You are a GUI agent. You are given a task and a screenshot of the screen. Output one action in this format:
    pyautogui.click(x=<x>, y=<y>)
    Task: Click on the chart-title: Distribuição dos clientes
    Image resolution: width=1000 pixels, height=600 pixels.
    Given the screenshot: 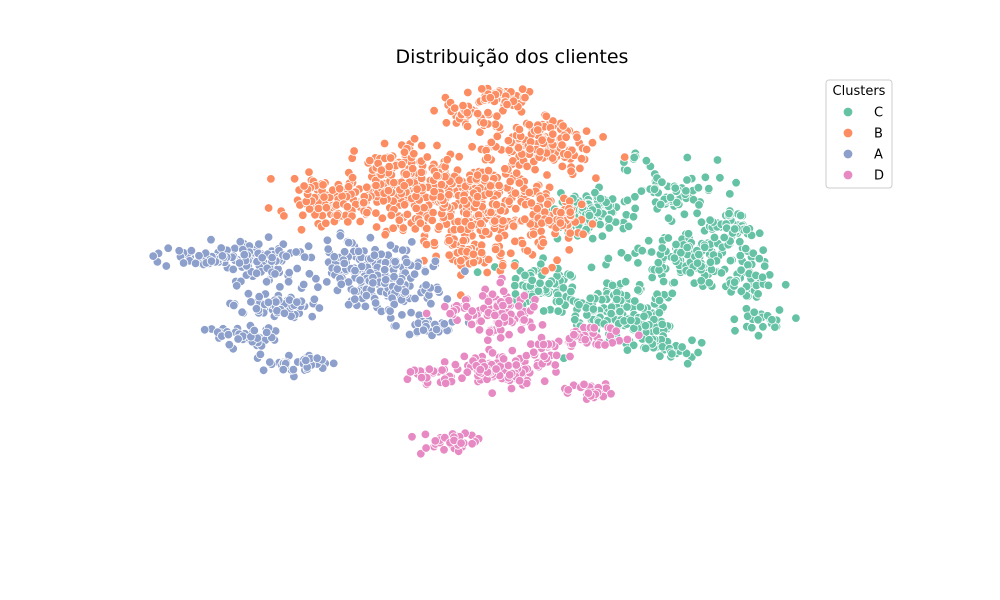 What is the action you would take?
    pyautogui.click(x=512, y=57)
    